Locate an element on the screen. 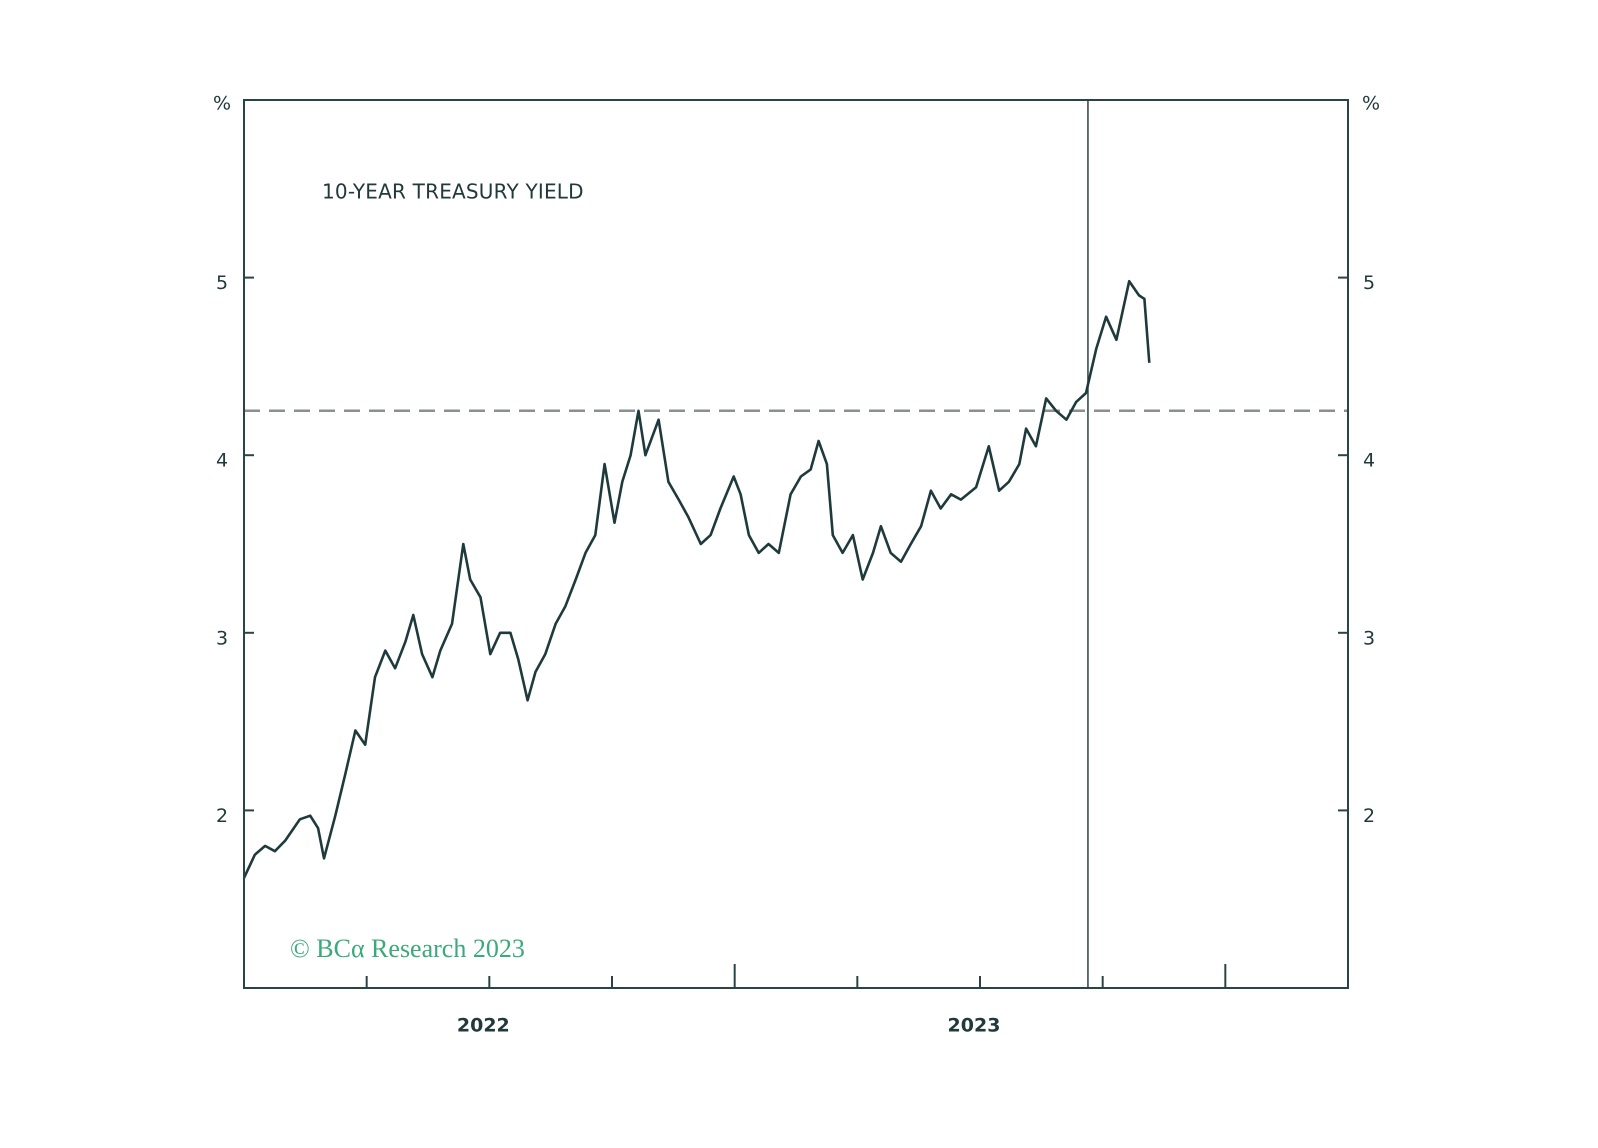 Image resolution: width=1598 pixels, height=1148 pixels. y2-tick-label: 3 is located at coordinates (1369, 638).